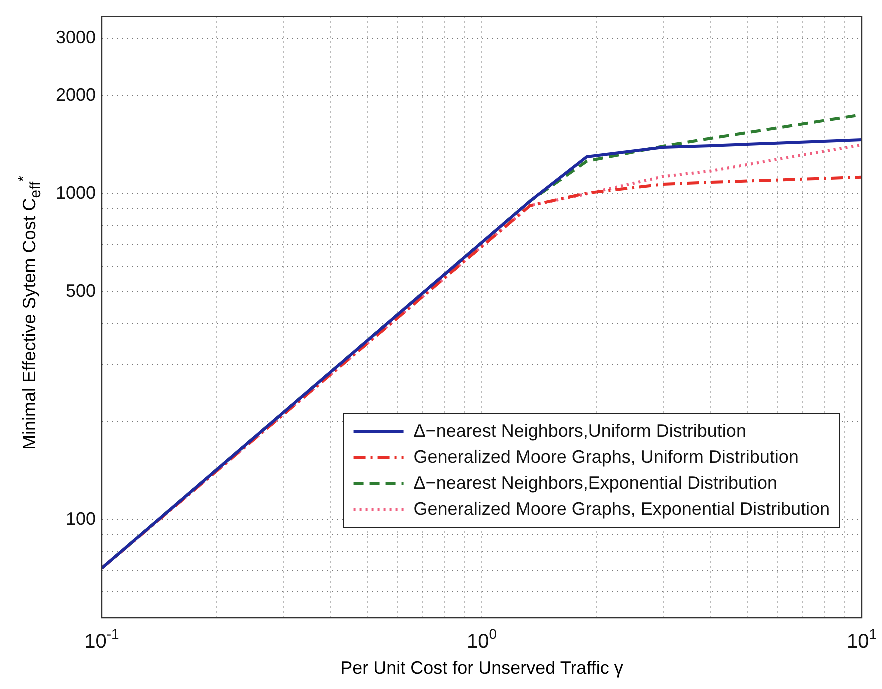 This screenshot has height=689, width=882. Describe the element at coordinates (482, 668) in the screenshot. I see `x-axis-title: Per Unit Cost for Unserved Traffic γ` at that location.